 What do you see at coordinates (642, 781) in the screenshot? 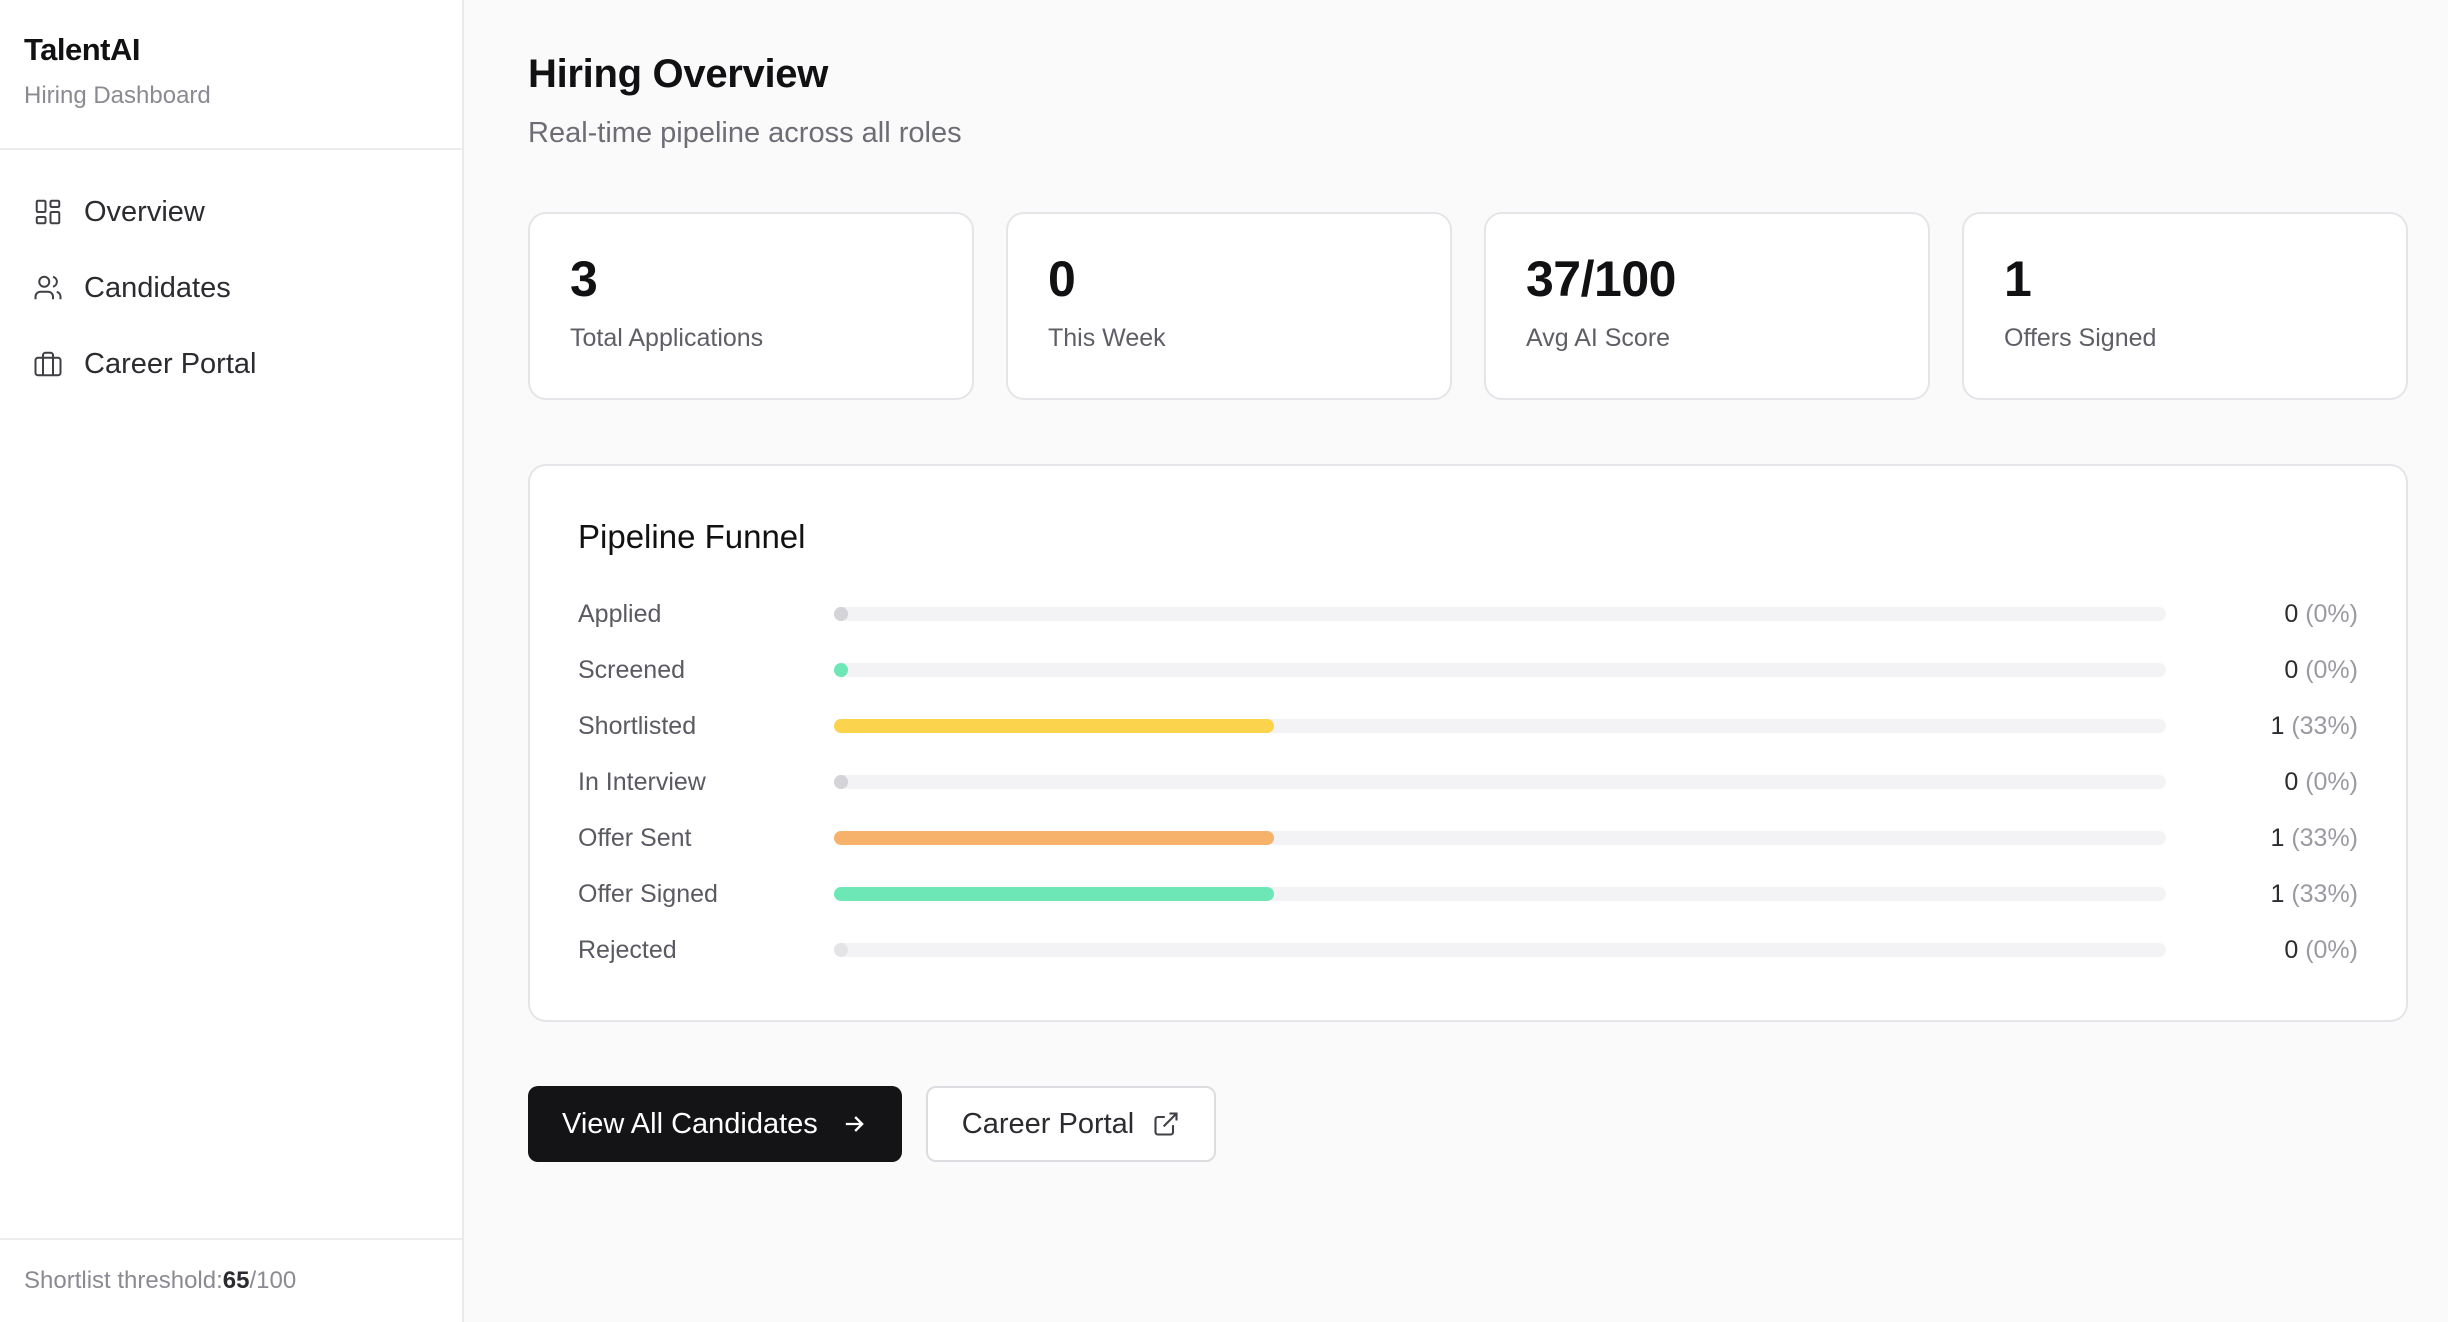
I see `funnel-stage-label: In Interview` at bounding box center [642, 781].